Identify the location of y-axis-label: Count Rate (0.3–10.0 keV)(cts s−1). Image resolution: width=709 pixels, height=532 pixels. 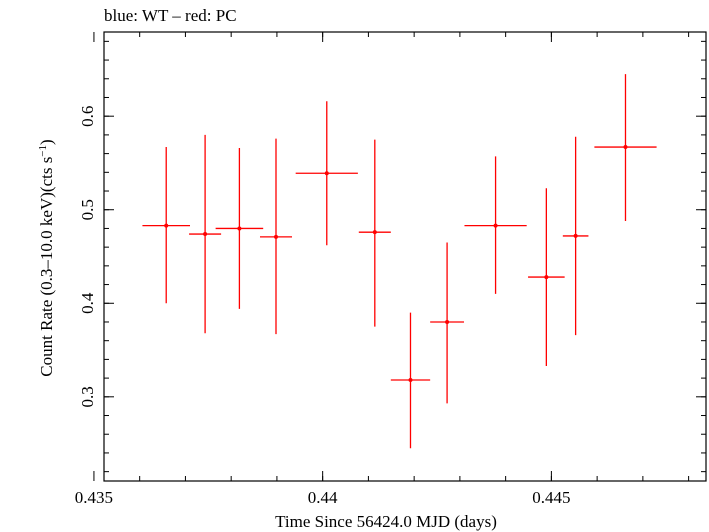
(46, 257).